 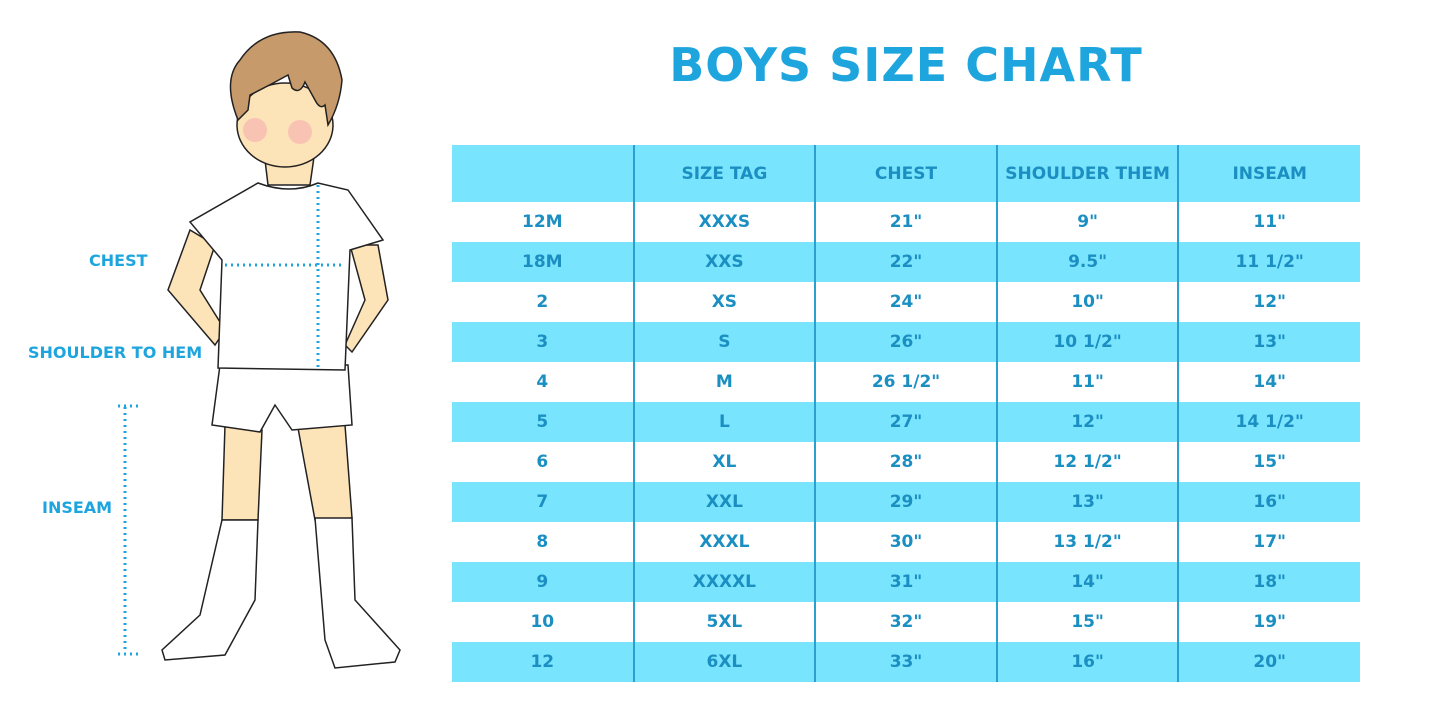 What do you see at coordinates (724, 173) in the screenshot?
I see `column-header: SIZE TAG` at bounding box center [724, 173].